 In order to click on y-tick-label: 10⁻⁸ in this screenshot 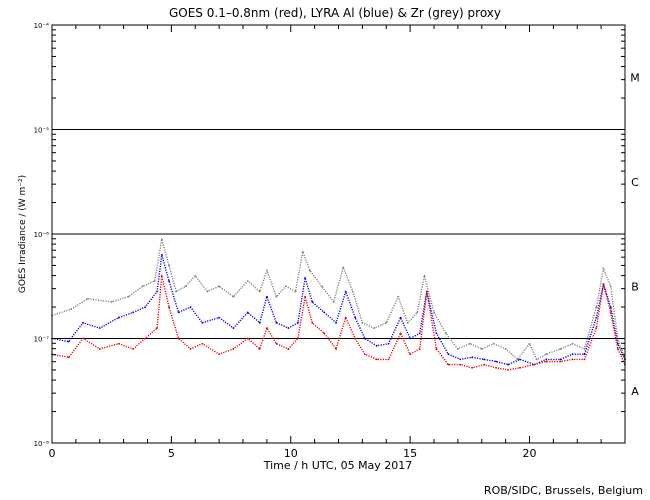, I will do `click(42, 444)`.